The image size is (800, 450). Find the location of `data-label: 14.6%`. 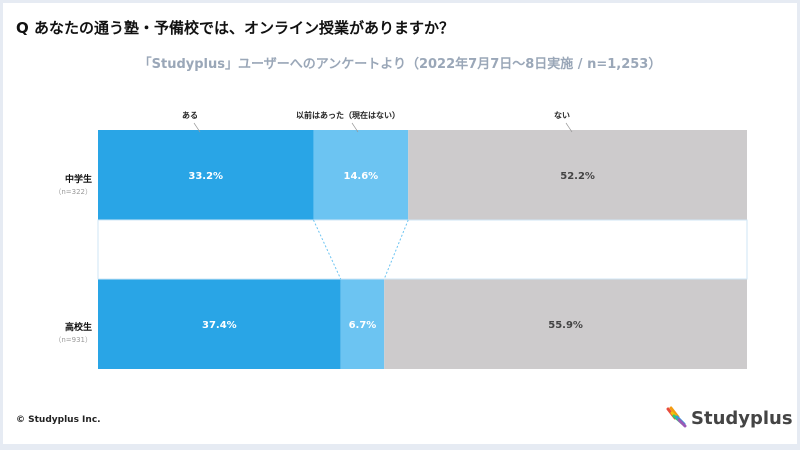

data-label: 14.6% is located at coordinates (360, 176).